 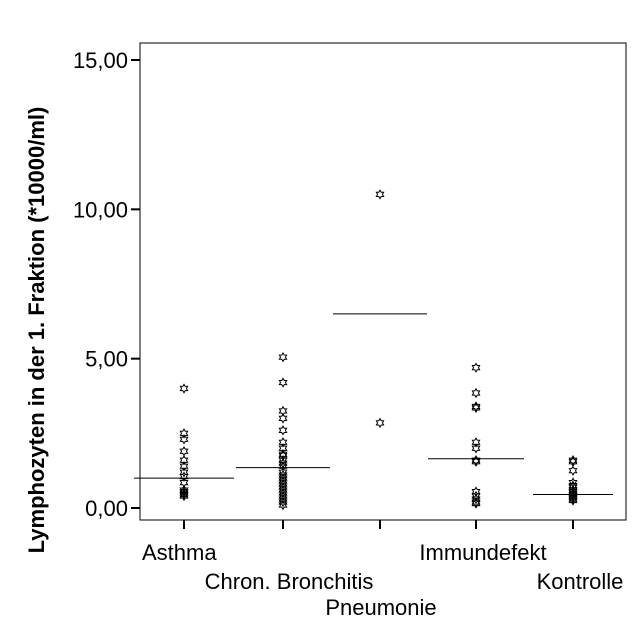 What do you see at coordinates (580, 581) in the screenshot?
I see `x-category-label: Kontrolle` at bounding box center [580, 581].